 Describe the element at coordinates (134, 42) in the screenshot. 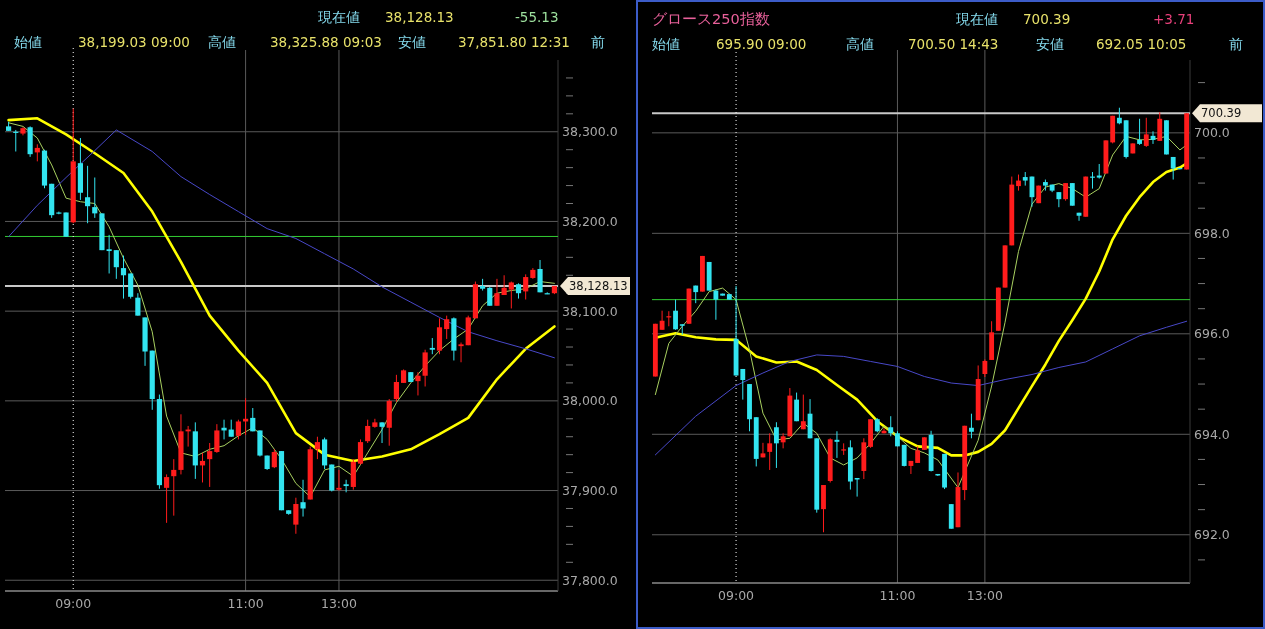

I see `text: 38,199.03 09:00` at that location.